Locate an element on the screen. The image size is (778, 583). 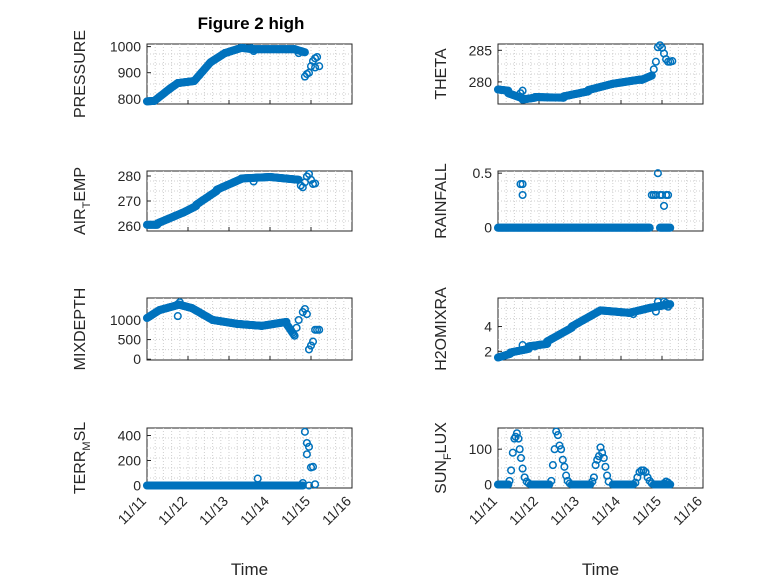
figure-title: Figure 2 high is located at coordinates (251, 23).